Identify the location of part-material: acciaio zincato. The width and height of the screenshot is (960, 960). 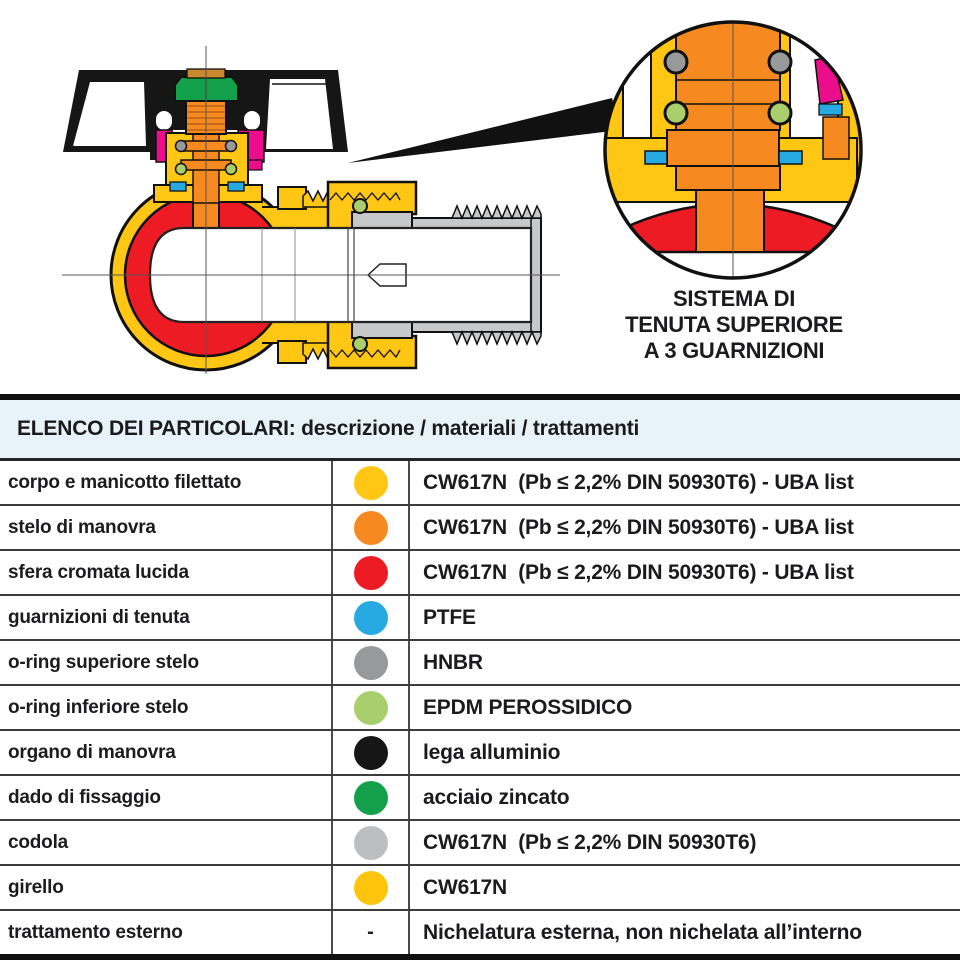
(496, 797).